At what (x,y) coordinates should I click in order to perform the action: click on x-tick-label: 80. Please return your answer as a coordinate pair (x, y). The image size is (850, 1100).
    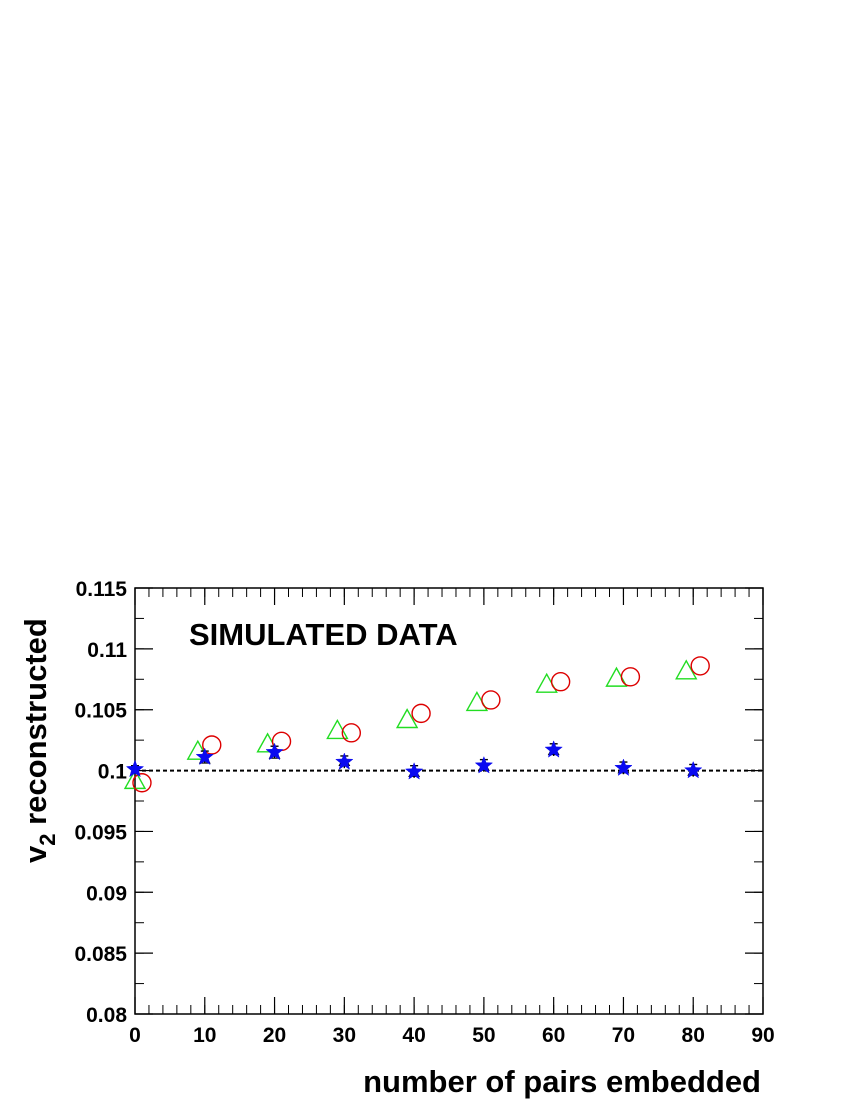
    Looking at the image, I should click on (693, 1035).